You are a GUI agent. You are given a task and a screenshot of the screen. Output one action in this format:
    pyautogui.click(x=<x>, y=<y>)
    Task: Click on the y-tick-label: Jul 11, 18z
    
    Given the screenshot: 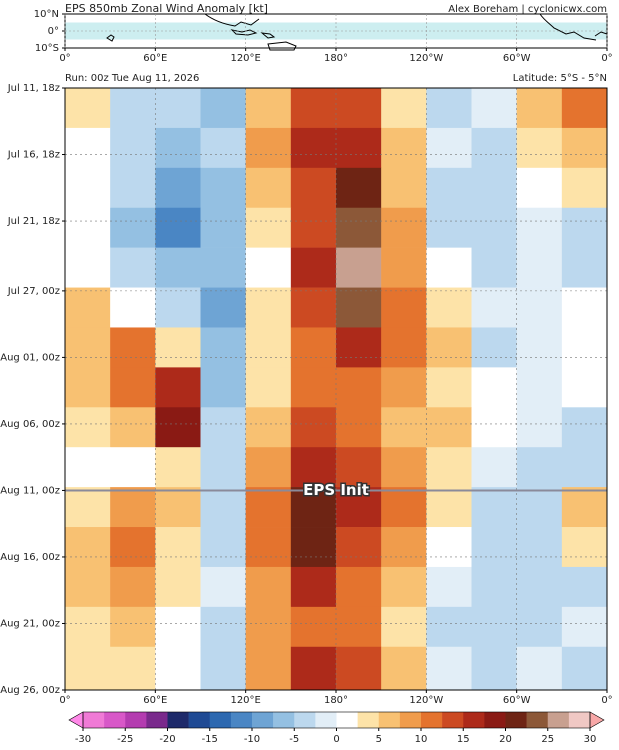 What is the action you would take?
    pyautogui.click(x=33, y=88)
    